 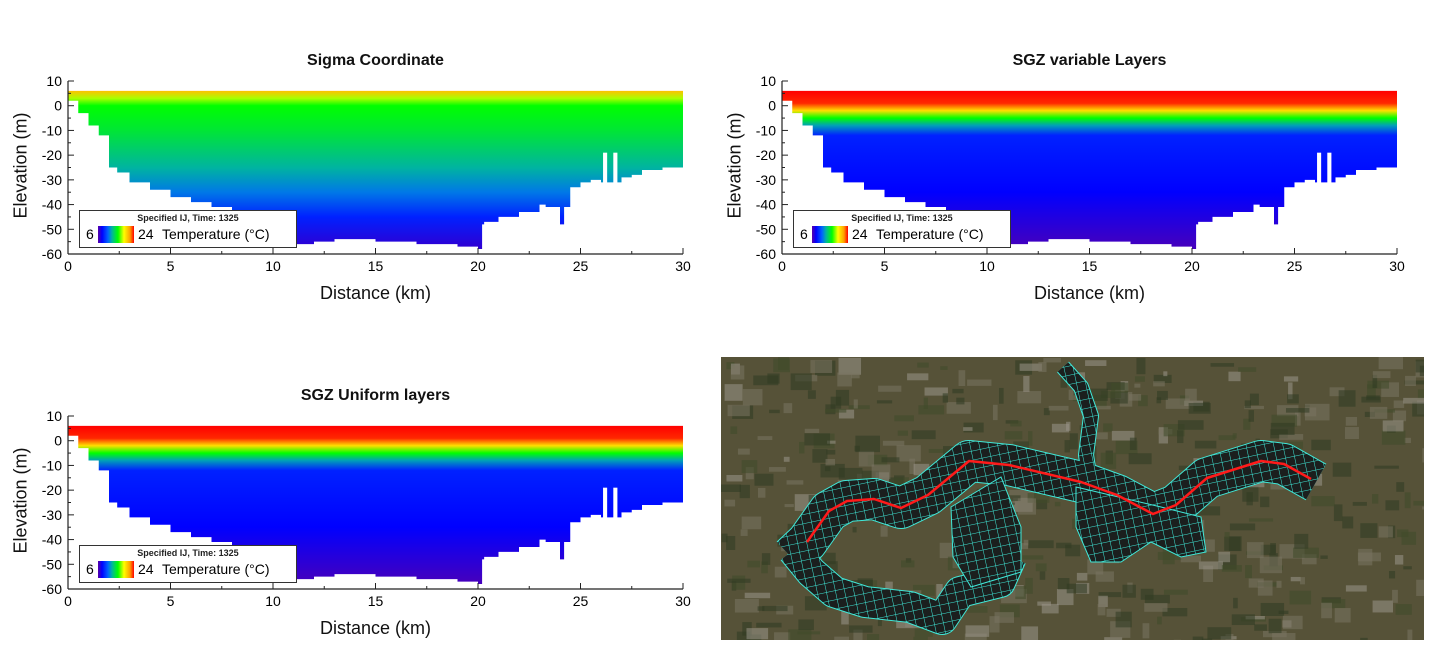 I want to click on transect-line, so click(x=1058, y=501).